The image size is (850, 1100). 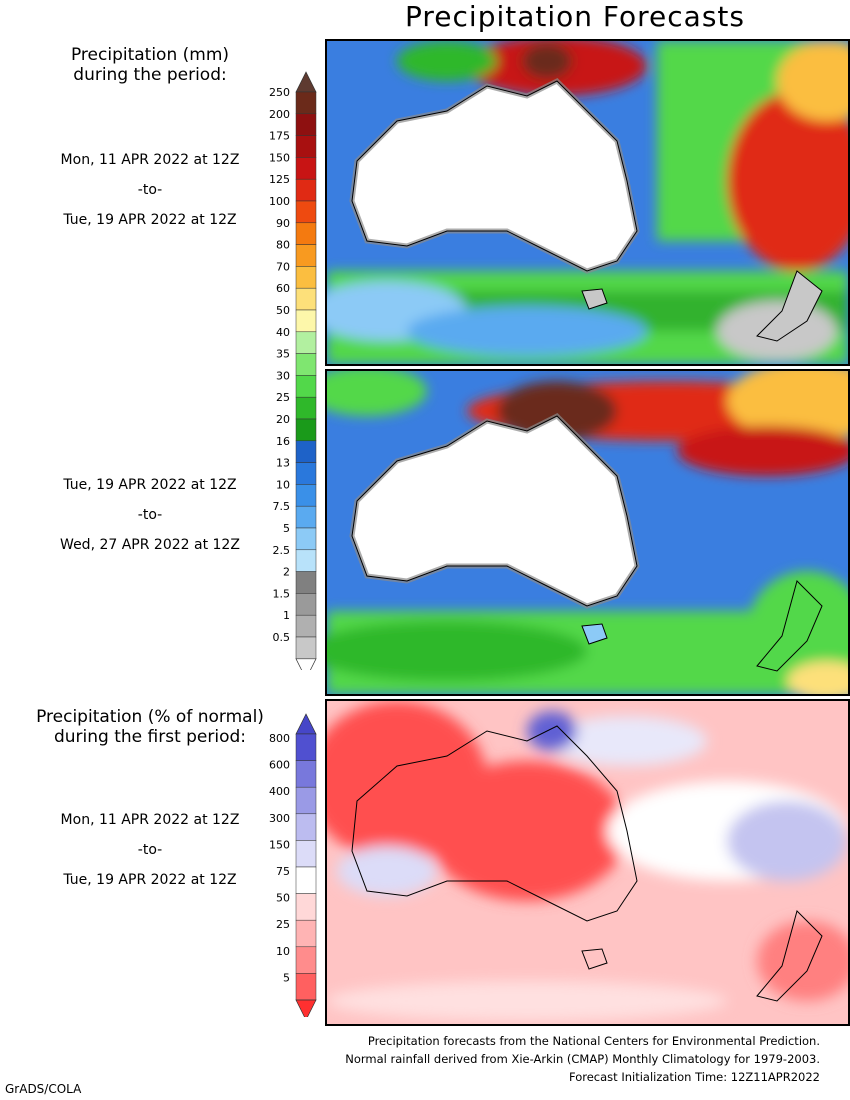 What do you see at coordinates (150, 55) in the screenshot?
I see `mm-heading-line1: Precipitation (mm)` at bounding box center [150, 55].